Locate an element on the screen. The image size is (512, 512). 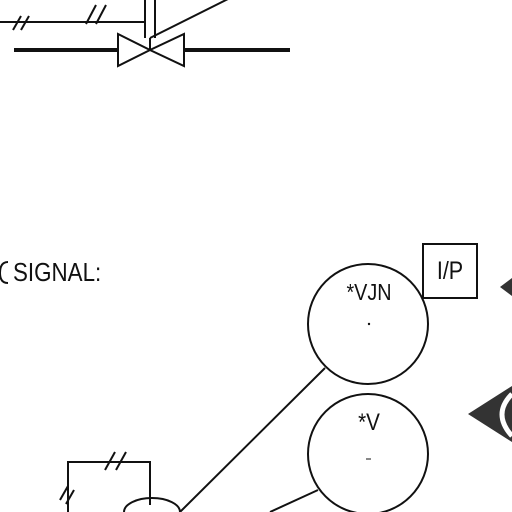
converter-box is located at coordinates (450, 271).